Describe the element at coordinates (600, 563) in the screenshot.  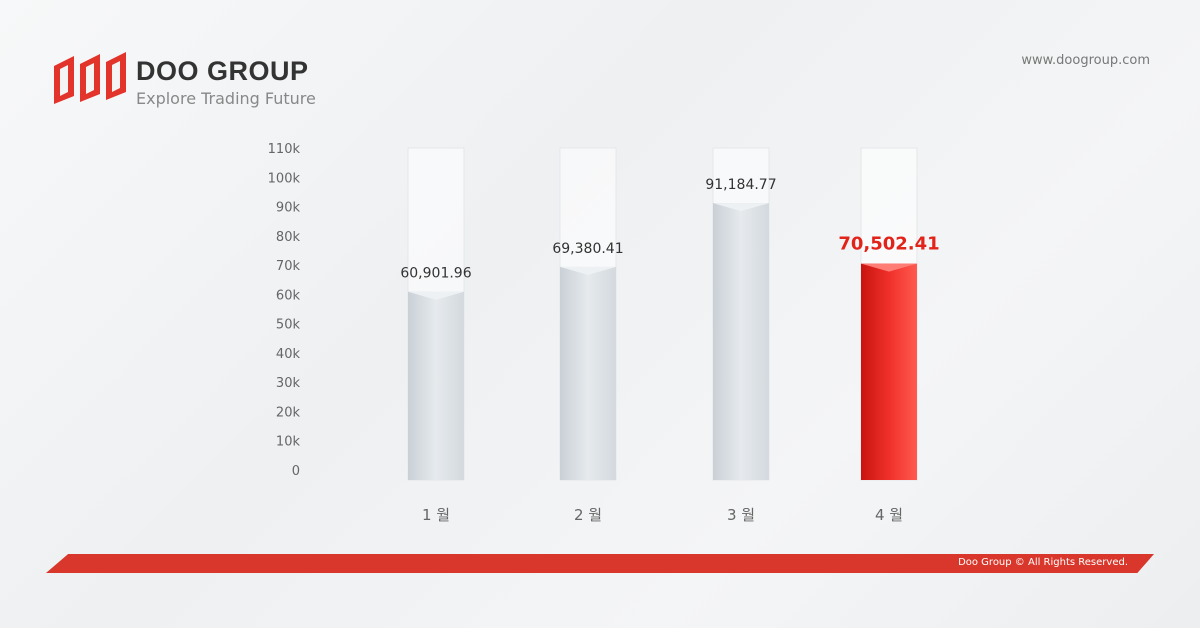
I see `footer-bar: Doo Group © All Rights Reserved.` at that location.